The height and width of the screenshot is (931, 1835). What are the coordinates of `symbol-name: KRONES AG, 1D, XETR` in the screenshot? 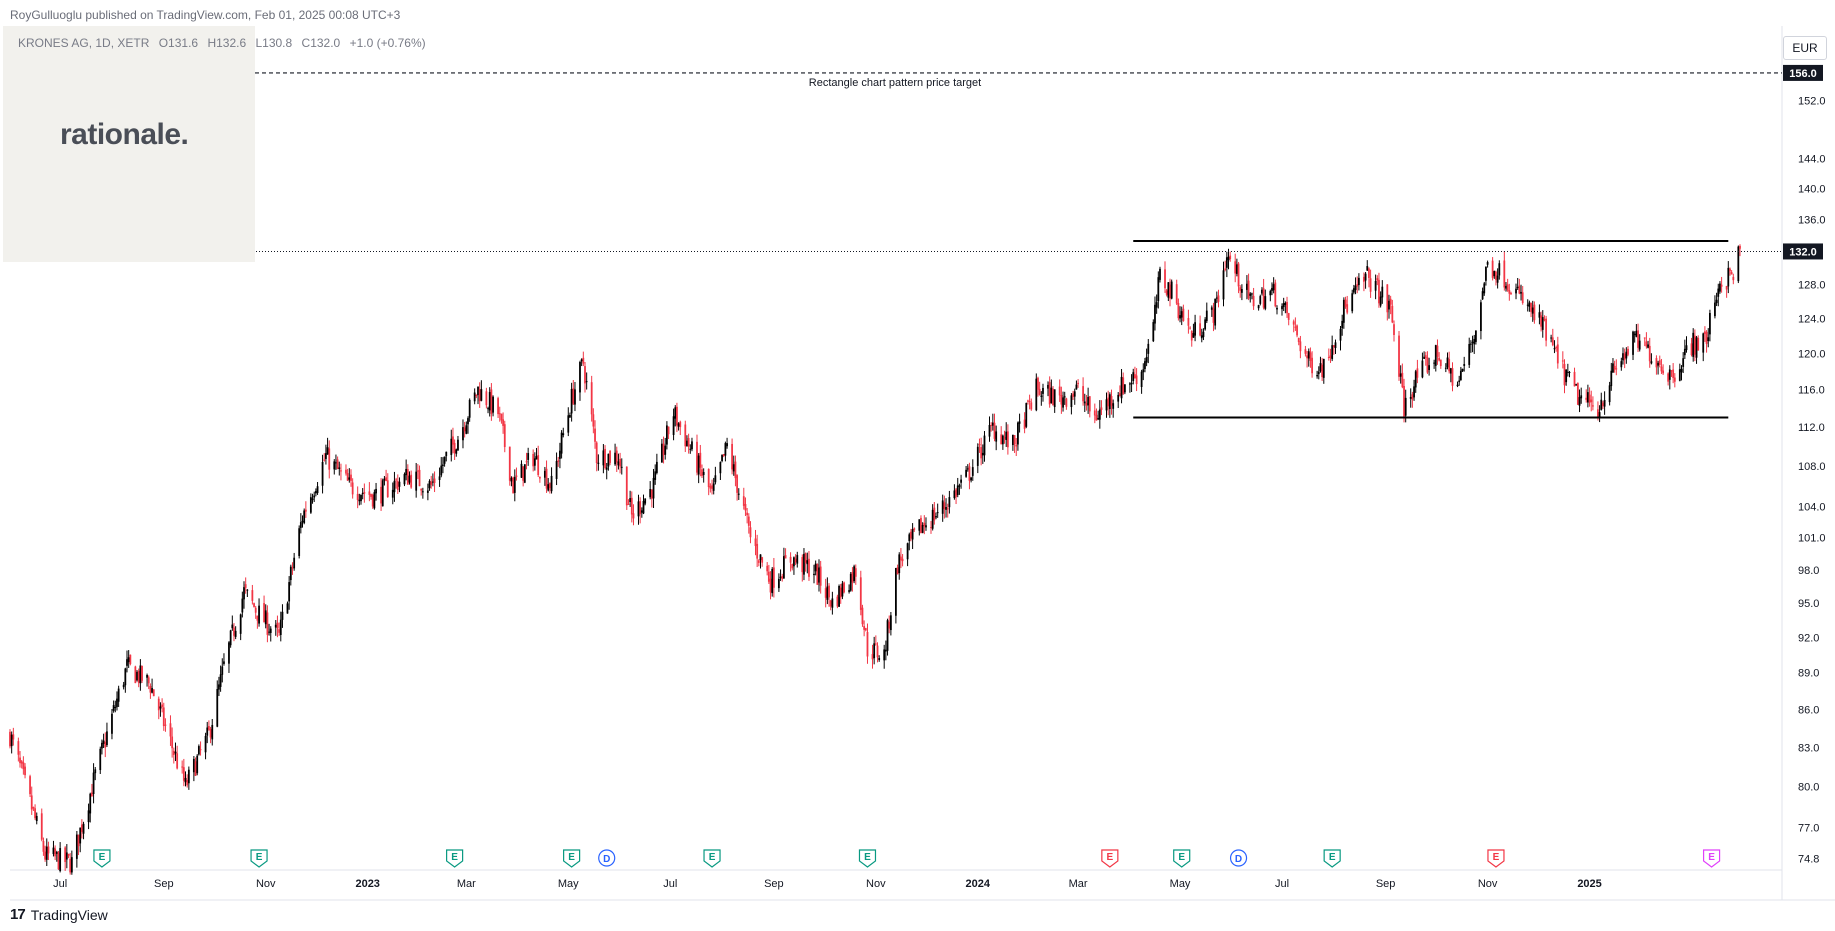 It's located at (84, 43).